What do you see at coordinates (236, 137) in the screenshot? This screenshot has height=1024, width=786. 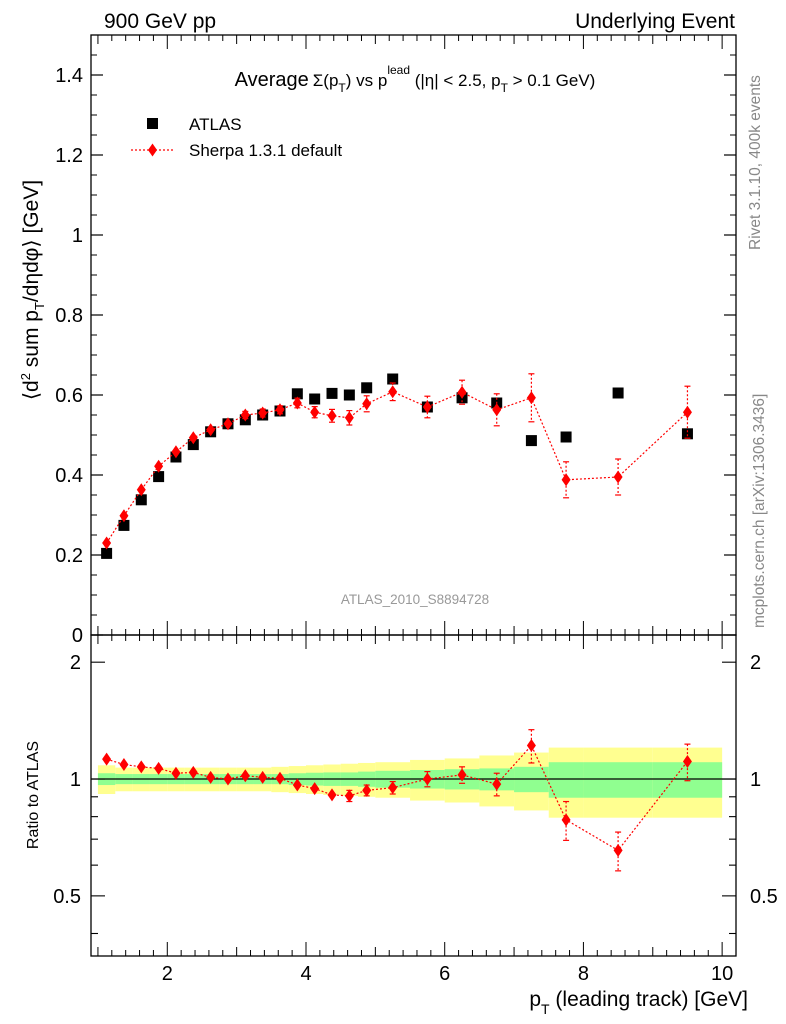 I see `legend: ATLAS Sherpa 1.3.1 default` at bounding box center [236, 137].